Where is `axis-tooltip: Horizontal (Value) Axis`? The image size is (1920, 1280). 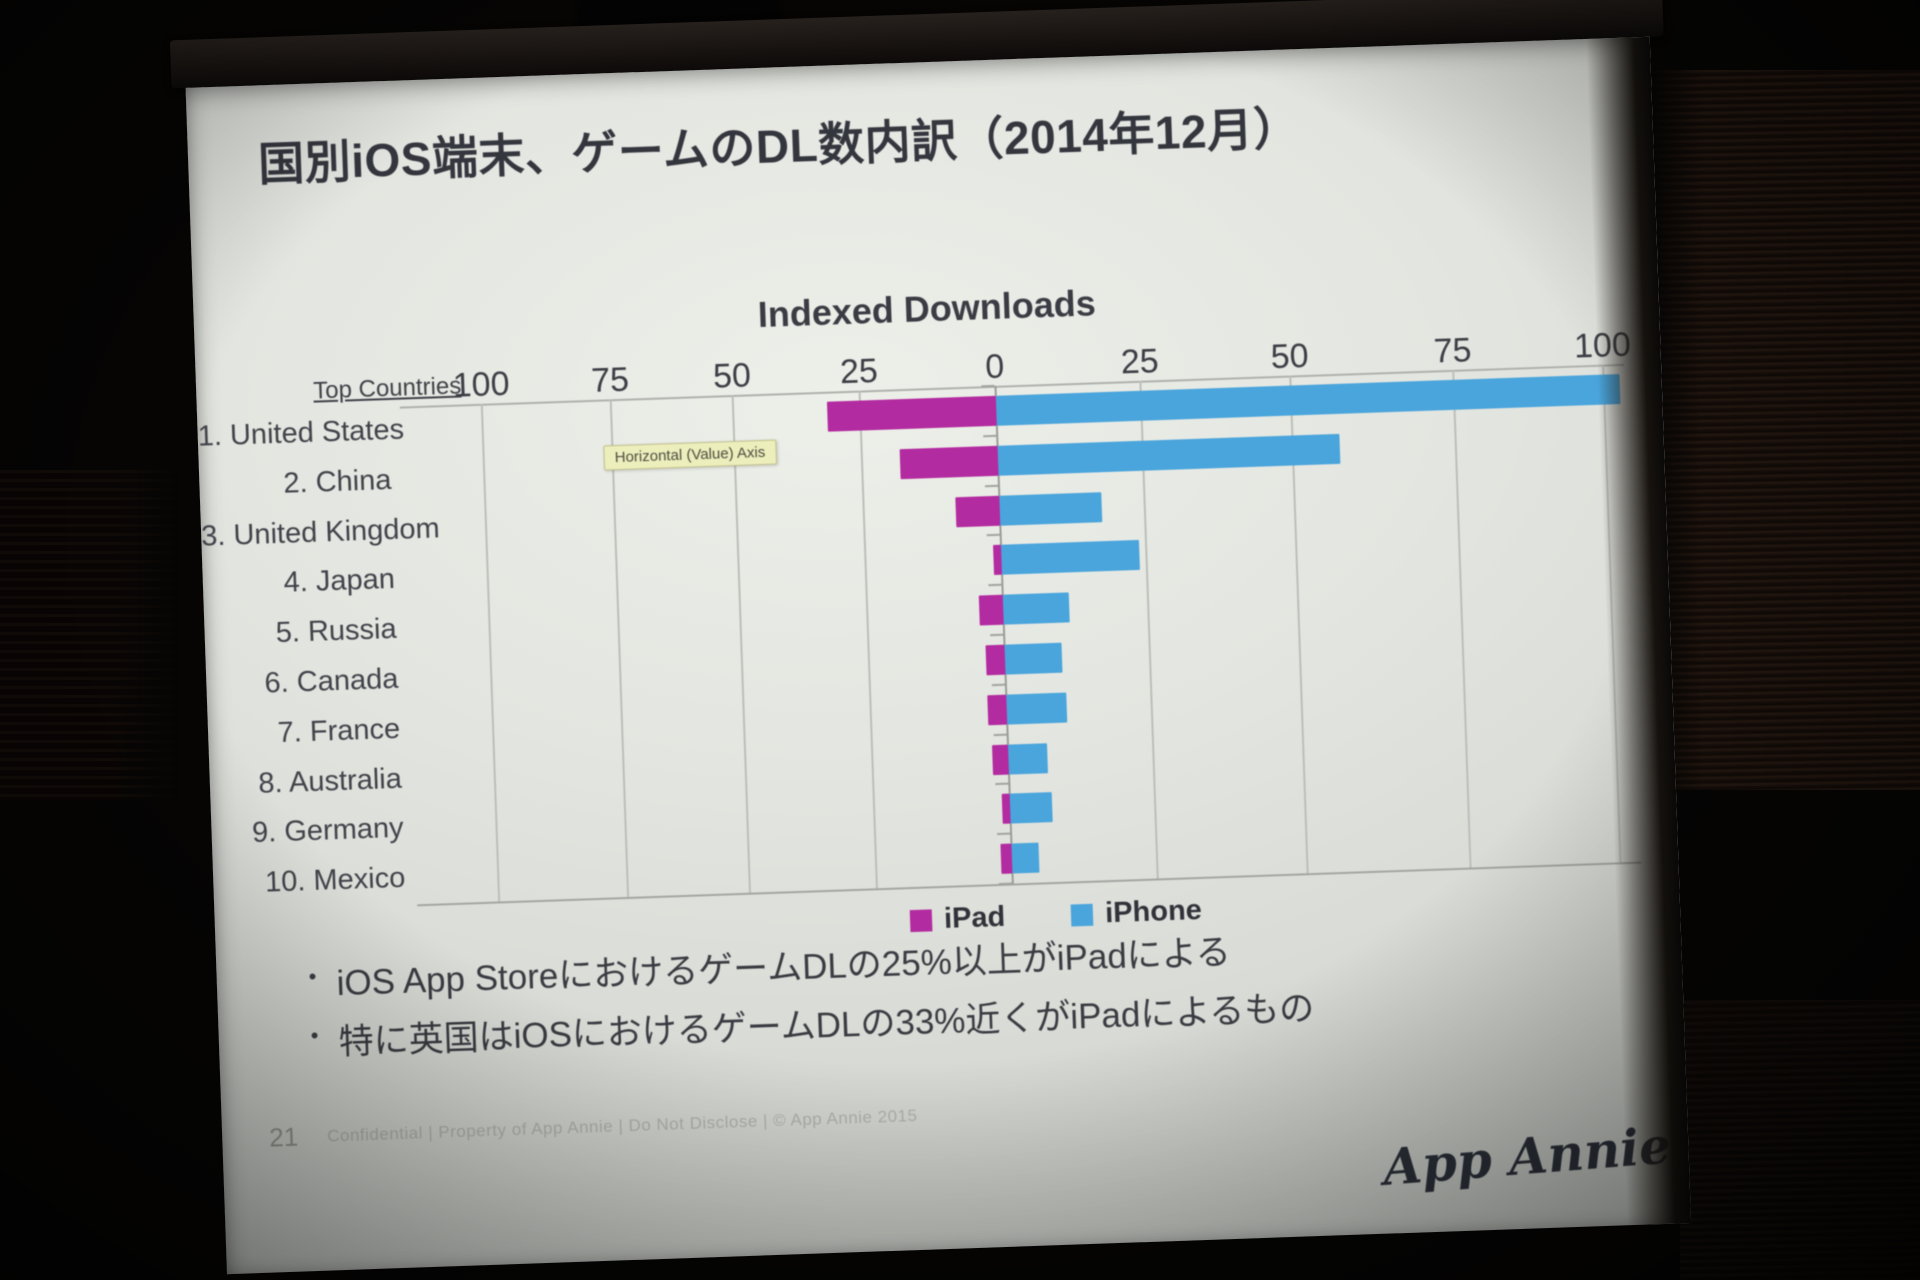
axis-tooltip: Horizontal (Value) Axis is located at coordinates (690, 455).